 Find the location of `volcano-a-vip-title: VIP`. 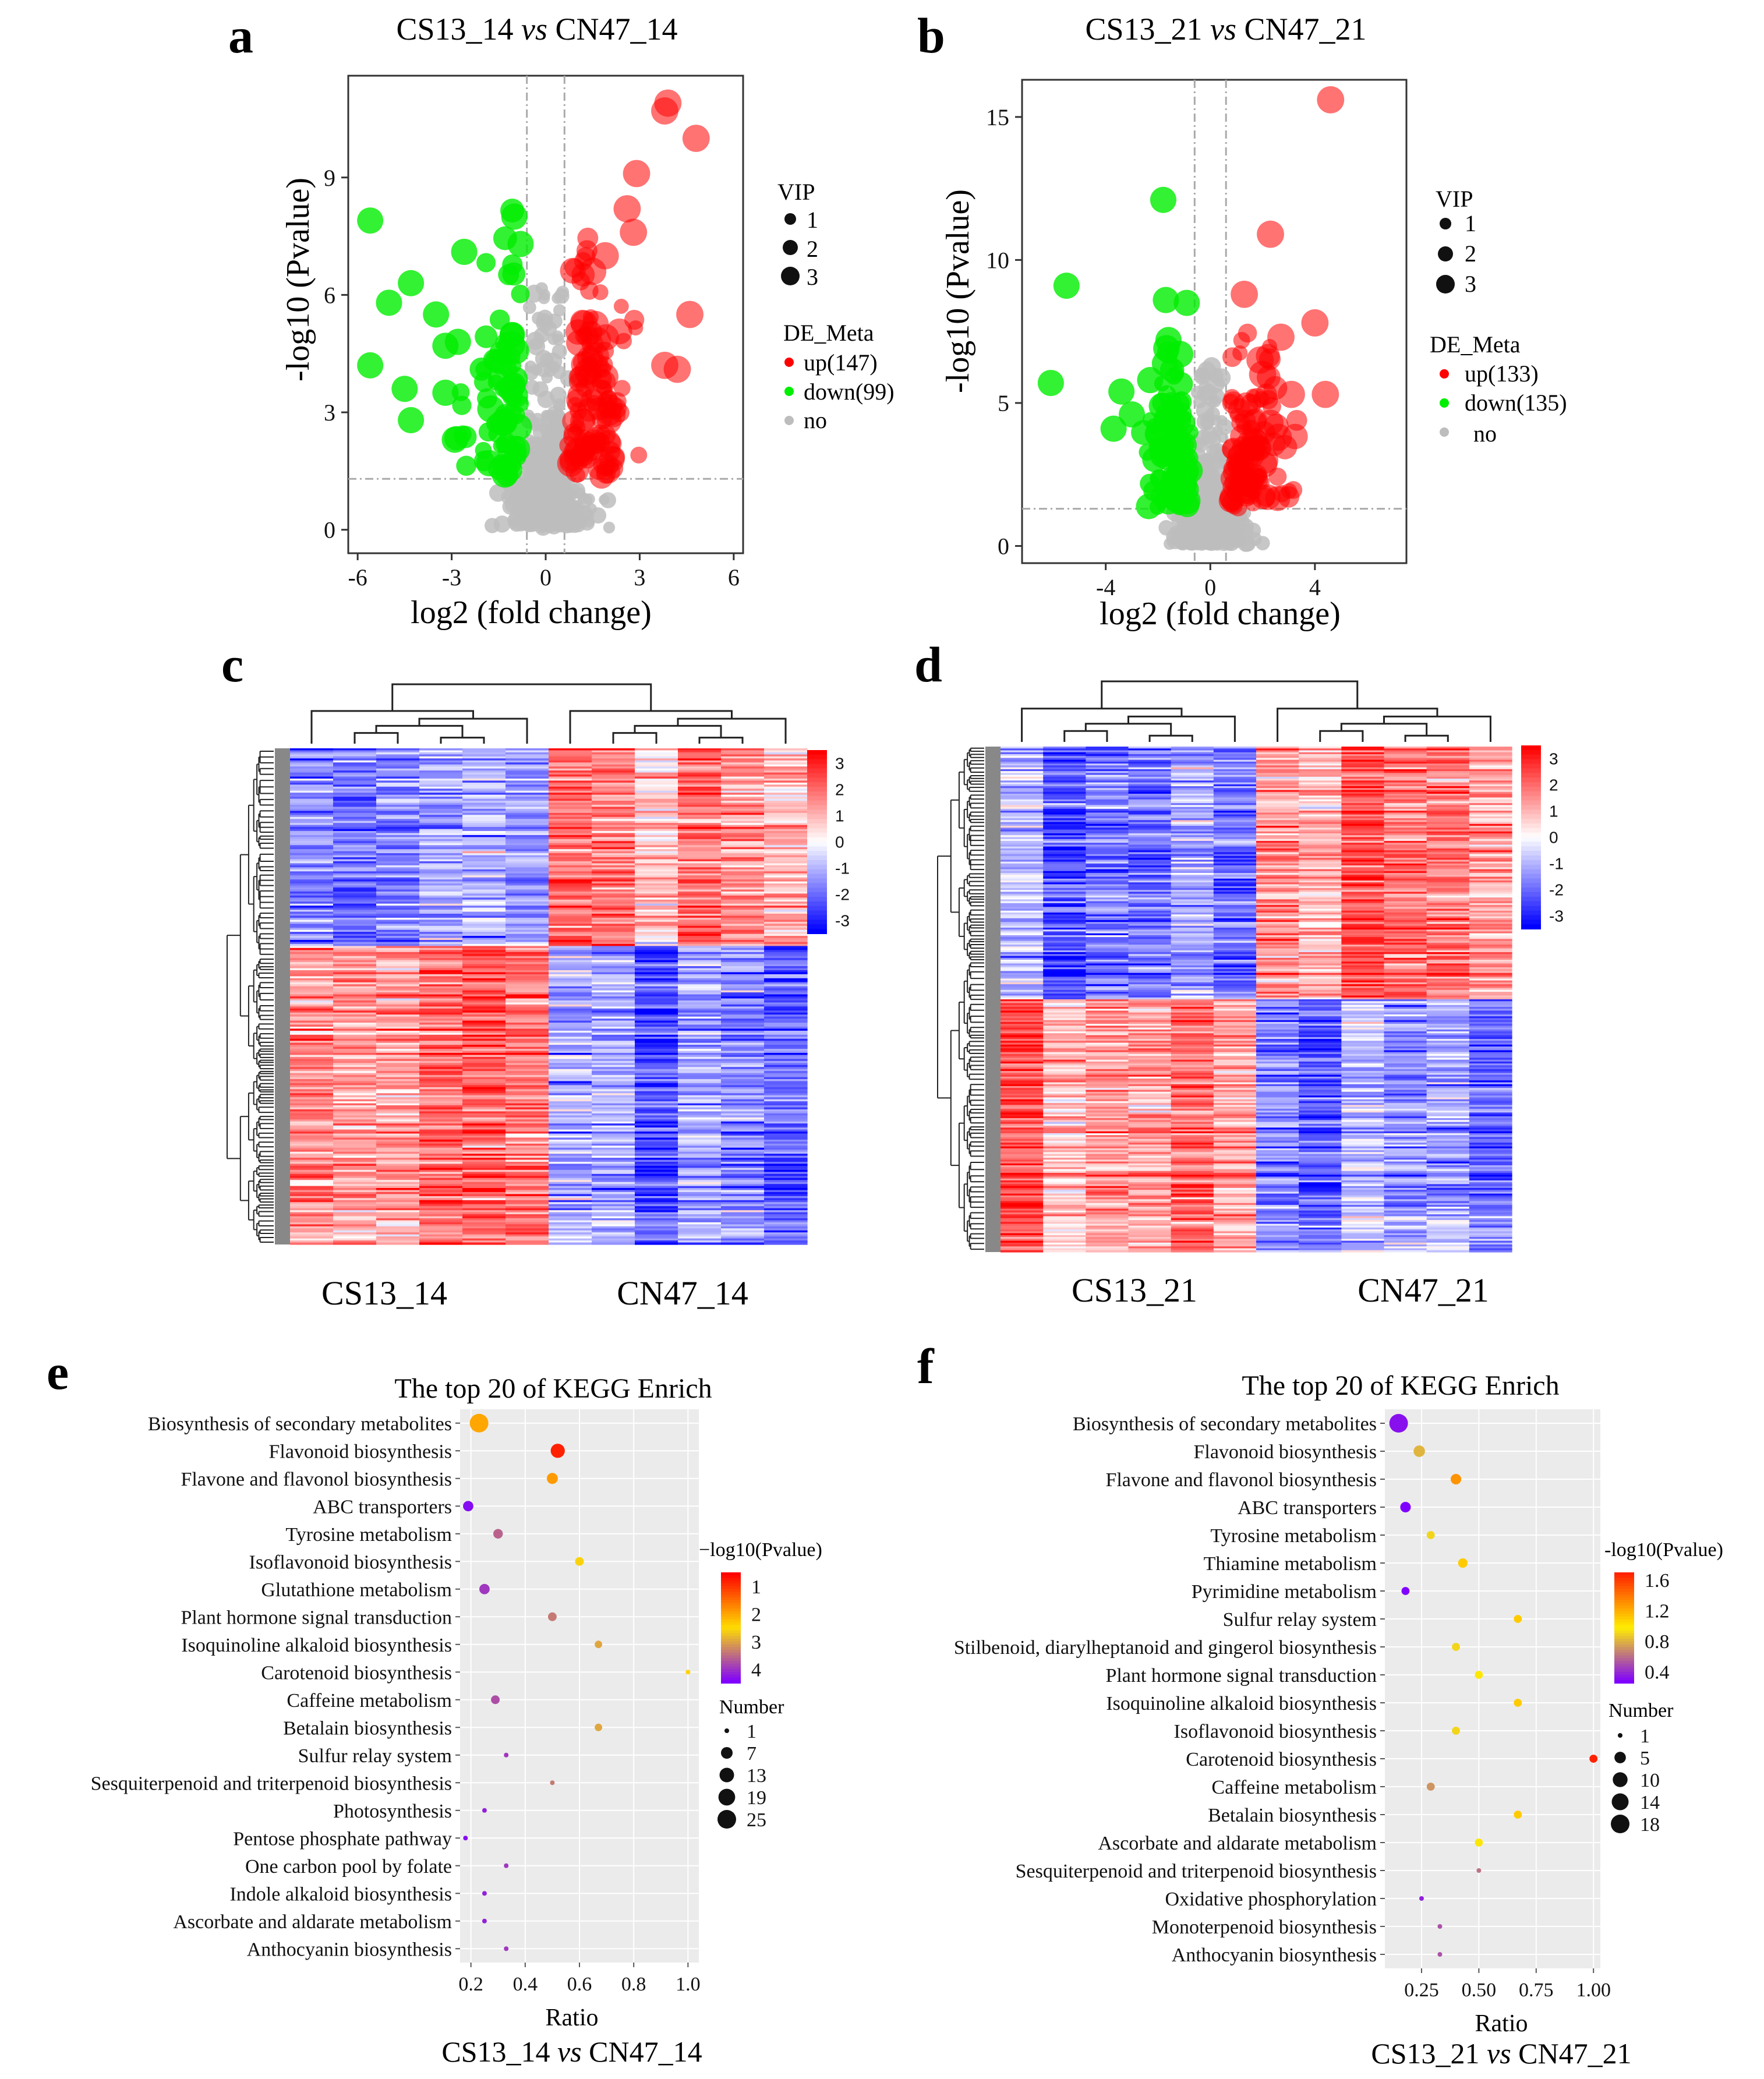

volcano-a-vip-title: VIP is located at coordinates (796, 192).